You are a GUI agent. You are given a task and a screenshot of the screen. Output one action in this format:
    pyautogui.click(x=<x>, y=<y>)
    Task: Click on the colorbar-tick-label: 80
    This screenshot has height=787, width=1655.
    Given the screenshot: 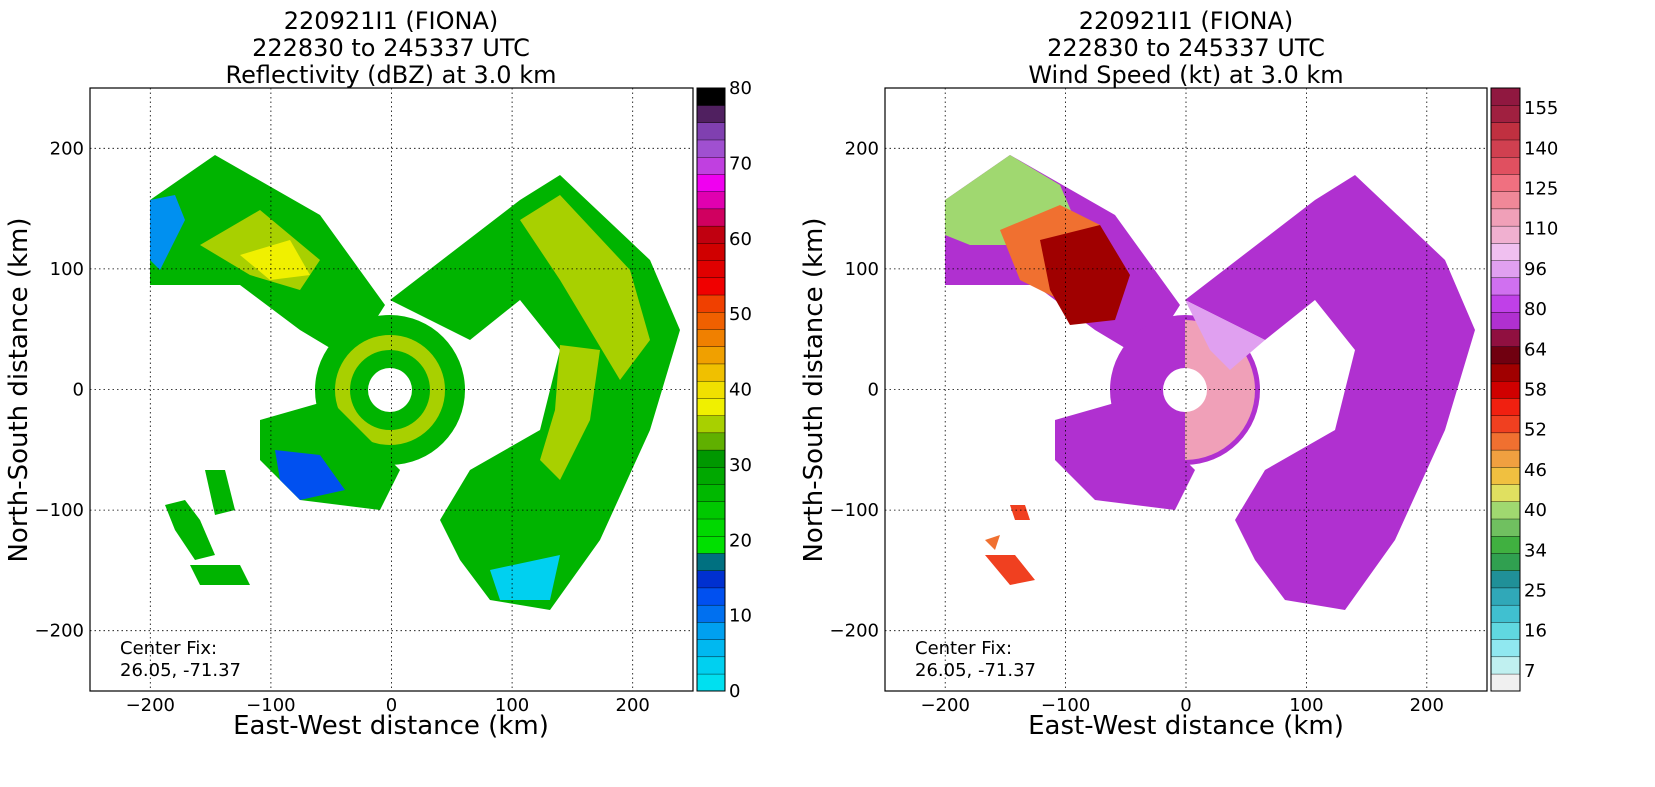 What is the action you would take?
    pyautogui.click(x=1535, y=309)
    